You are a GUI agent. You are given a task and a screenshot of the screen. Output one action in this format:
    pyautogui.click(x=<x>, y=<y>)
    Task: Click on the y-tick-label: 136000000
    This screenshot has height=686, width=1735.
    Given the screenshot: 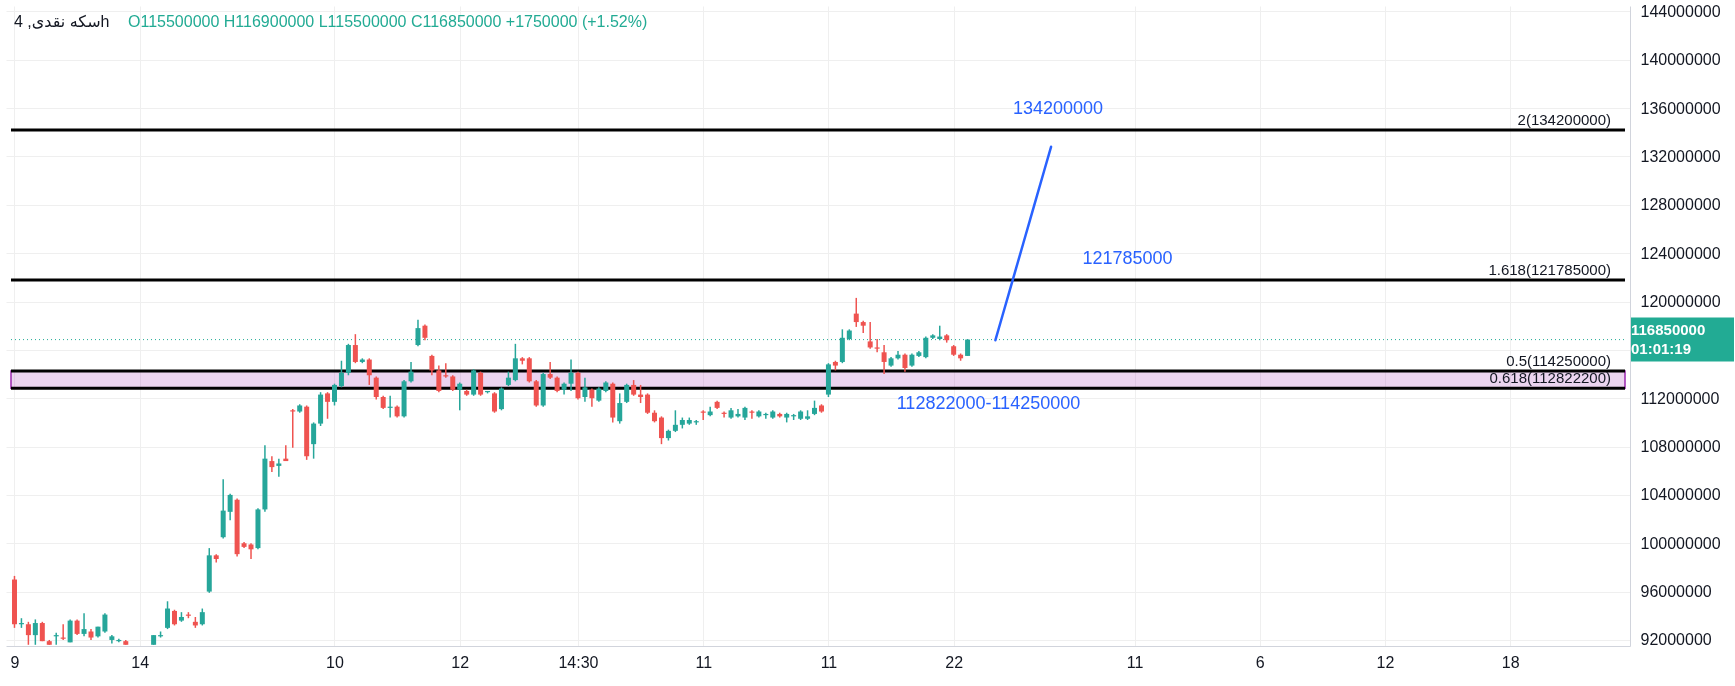 What is the action you would take?
    pyautogui.click(x=1680, y=108)
    